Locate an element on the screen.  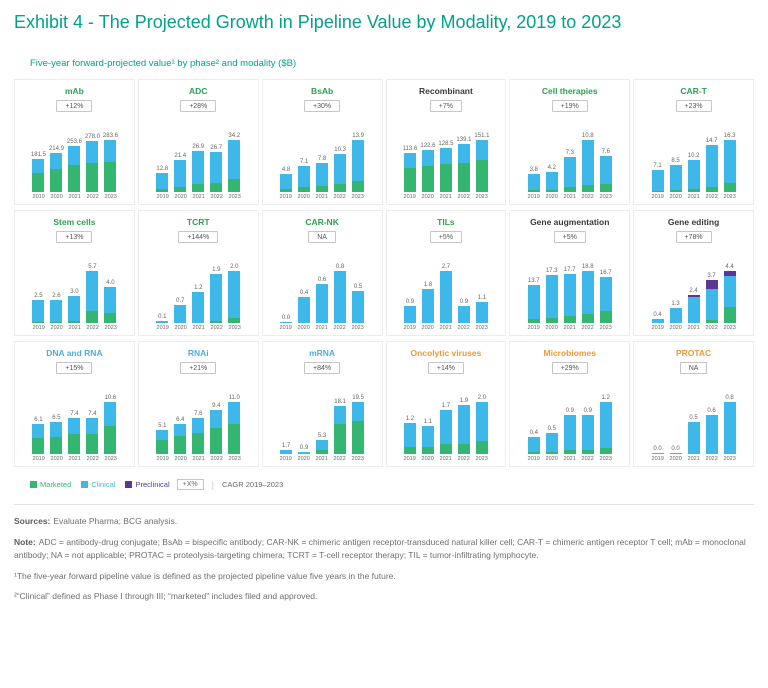
legend-item: Clinical is located at coordinates (98, 484).